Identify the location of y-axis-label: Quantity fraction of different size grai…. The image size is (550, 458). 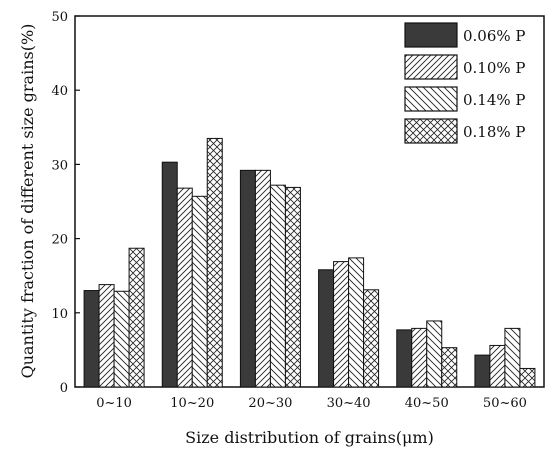
(27, 201).